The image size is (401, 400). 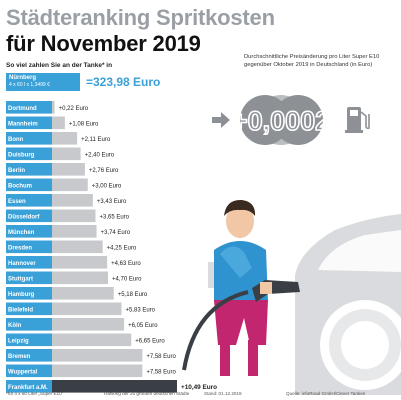 What do you see at coordinates (96, 140) in the screenshot?
I see `value-label: +2,11 Euro` at bounding box center [96, 140].